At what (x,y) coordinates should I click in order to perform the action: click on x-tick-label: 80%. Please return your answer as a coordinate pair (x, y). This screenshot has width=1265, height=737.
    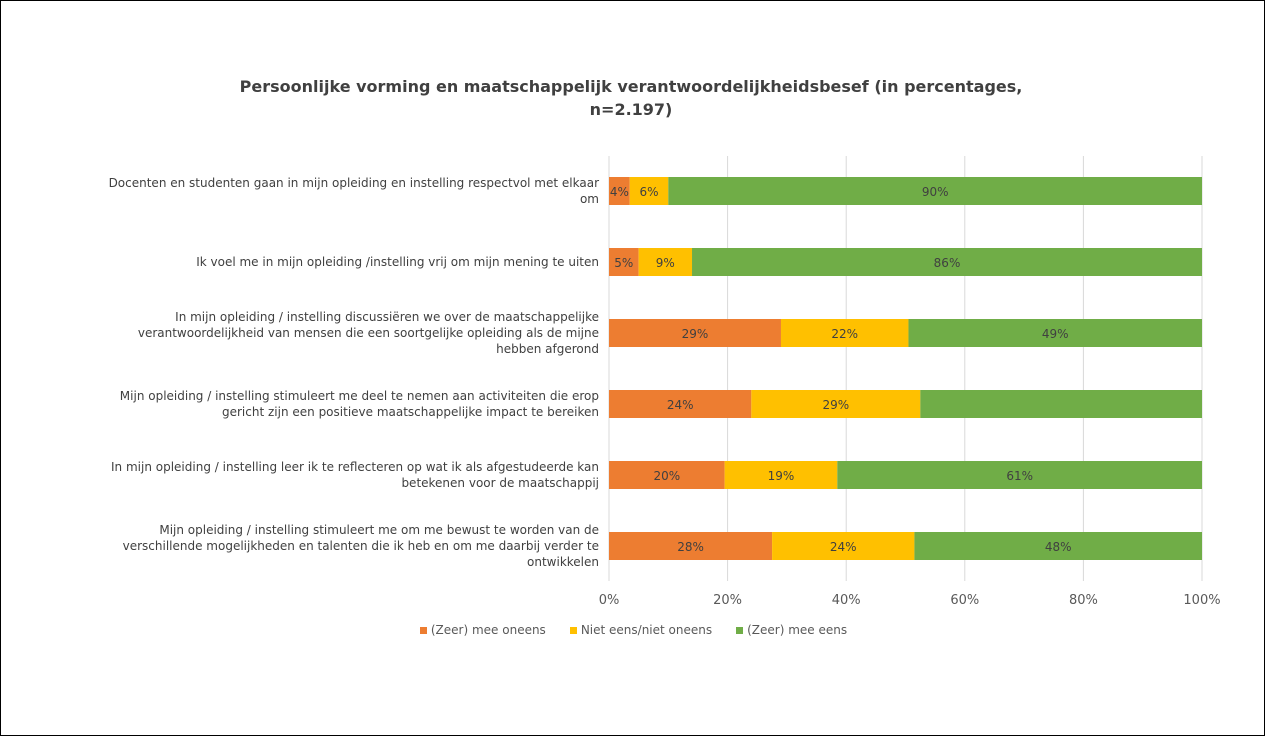
    Looking at the image, I should click on (1083, 600).